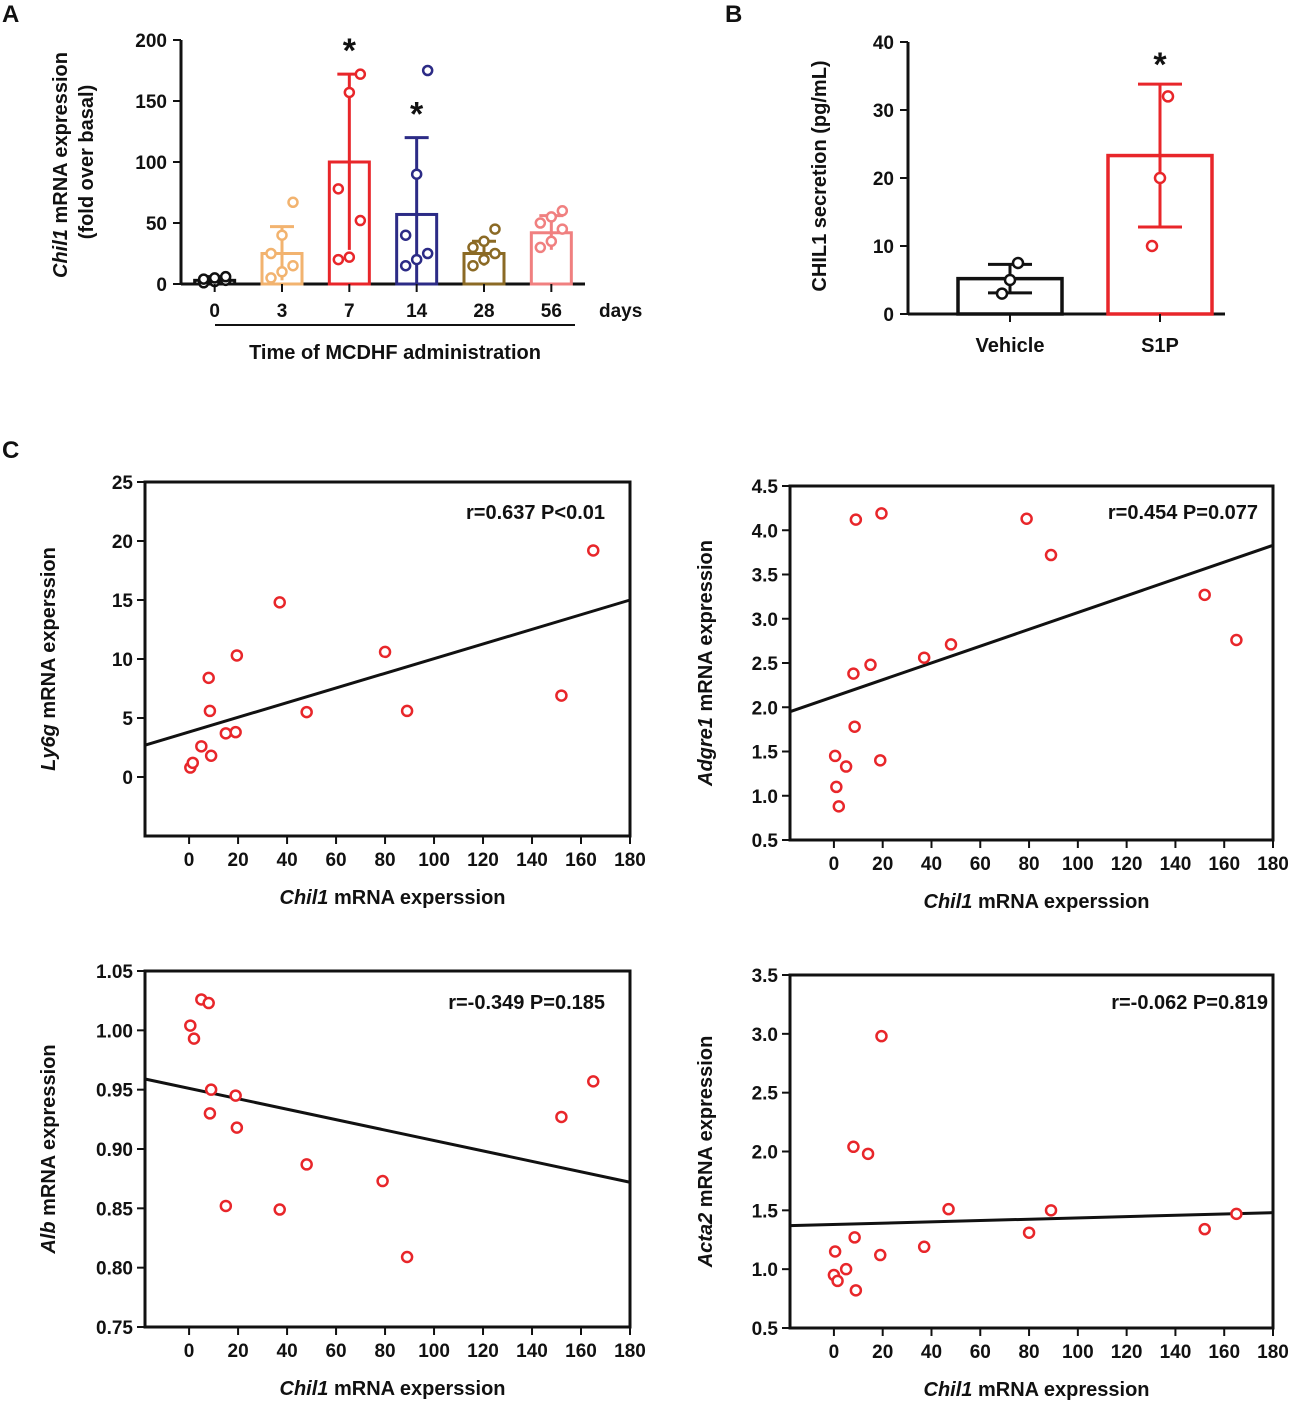  Describe the element at coordinates (820, 175) in the screenshot. I see `y-axis-title: CHIL1 secretion (pg/mL)` at that location.